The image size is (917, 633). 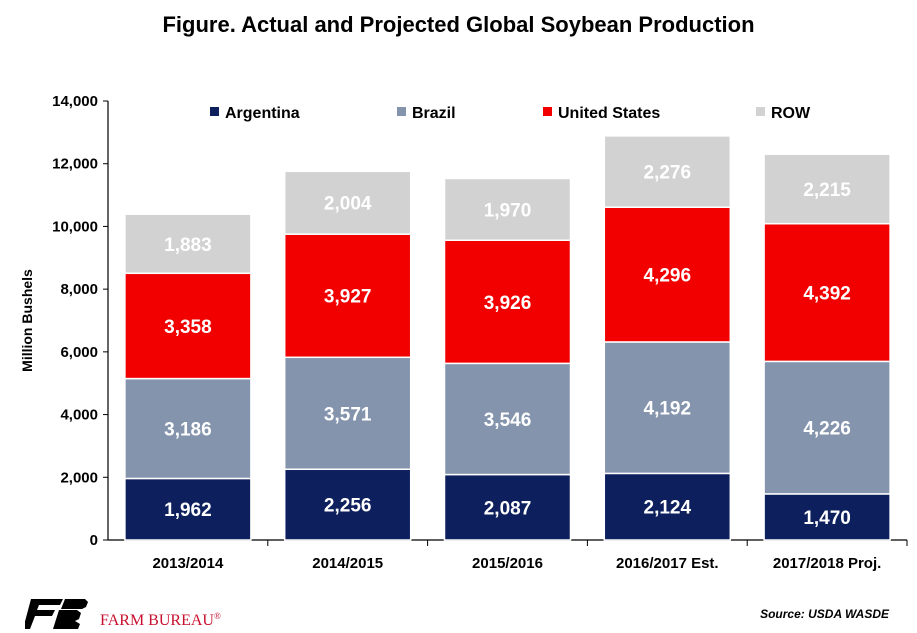 I want to click on data-label: 3,358, so click(x=188, y=327).